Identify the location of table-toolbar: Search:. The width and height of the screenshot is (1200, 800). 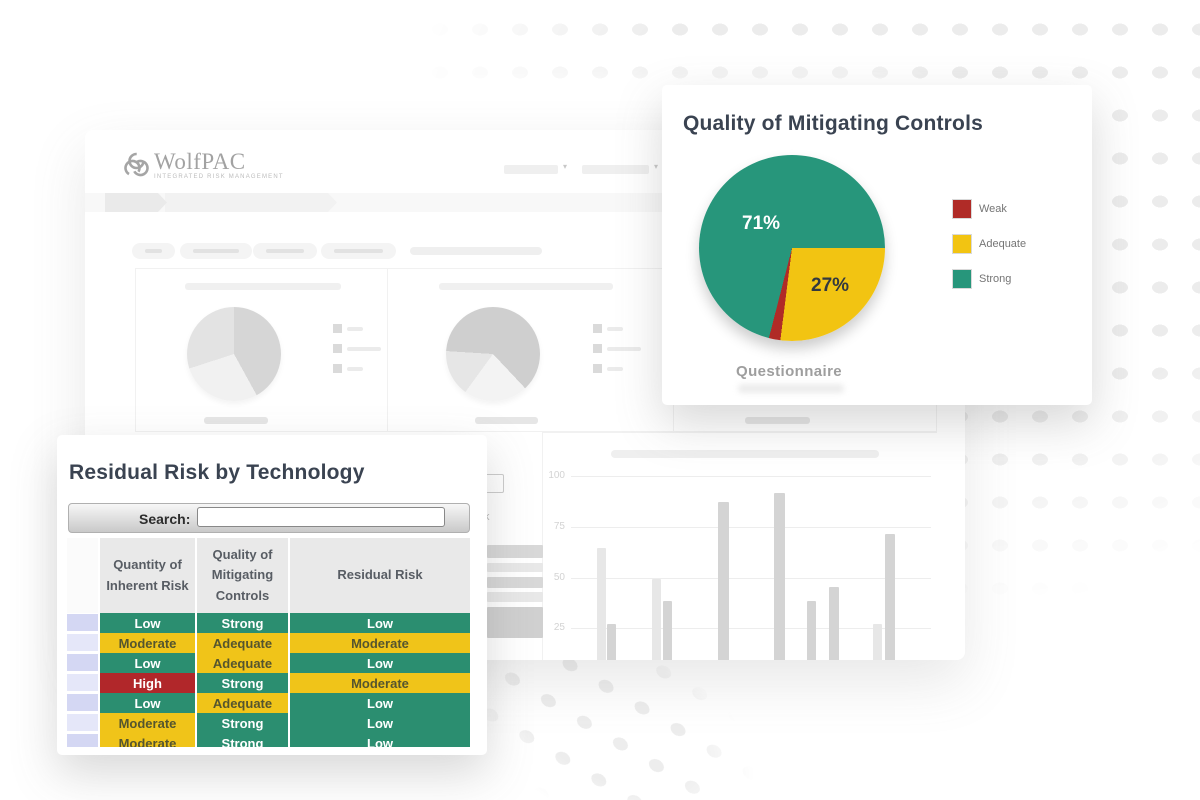
(269, 518).